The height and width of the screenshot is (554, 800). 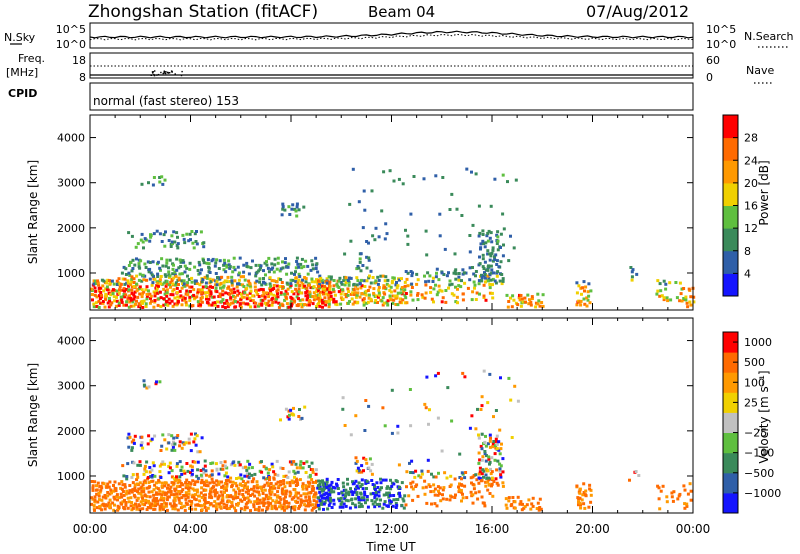 What do you see at coordinates (751, 402) in the screenshot?
I see `colorbar-tick-label: 25` at bounding box center [751, 402].